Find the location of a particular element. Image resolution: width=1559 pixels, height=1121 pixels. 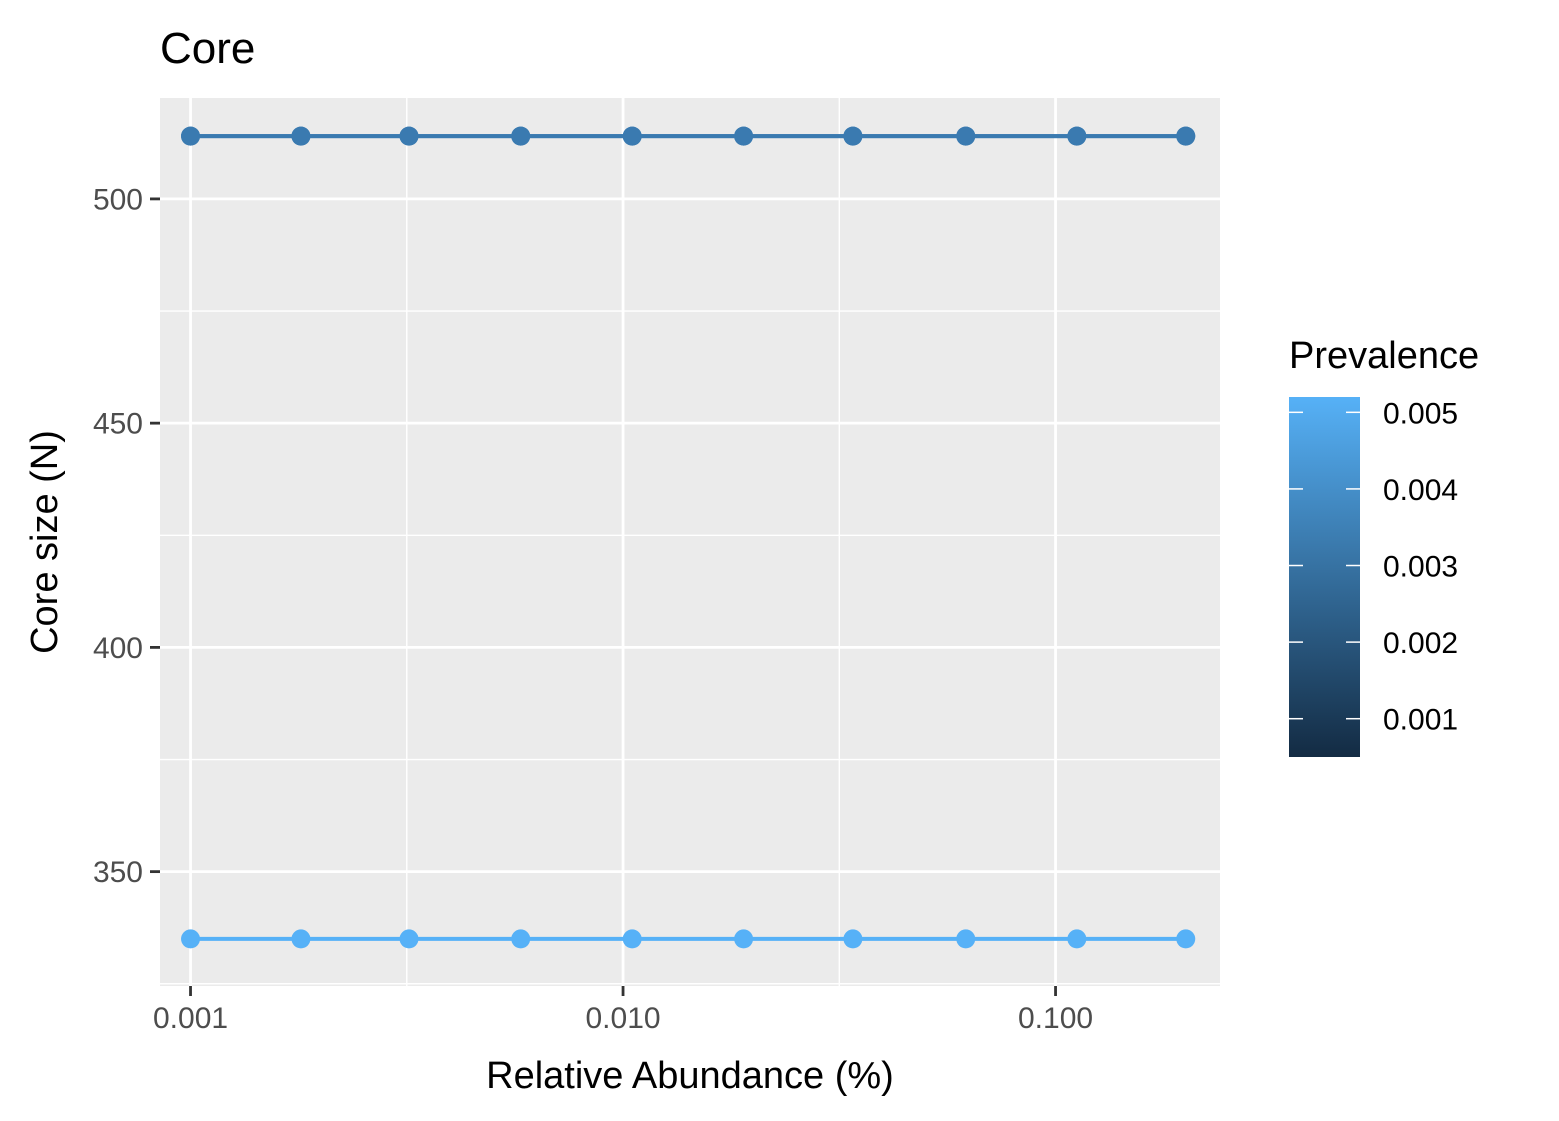

x-tick-label: 0.010 is located at coordinates (623, 1018).